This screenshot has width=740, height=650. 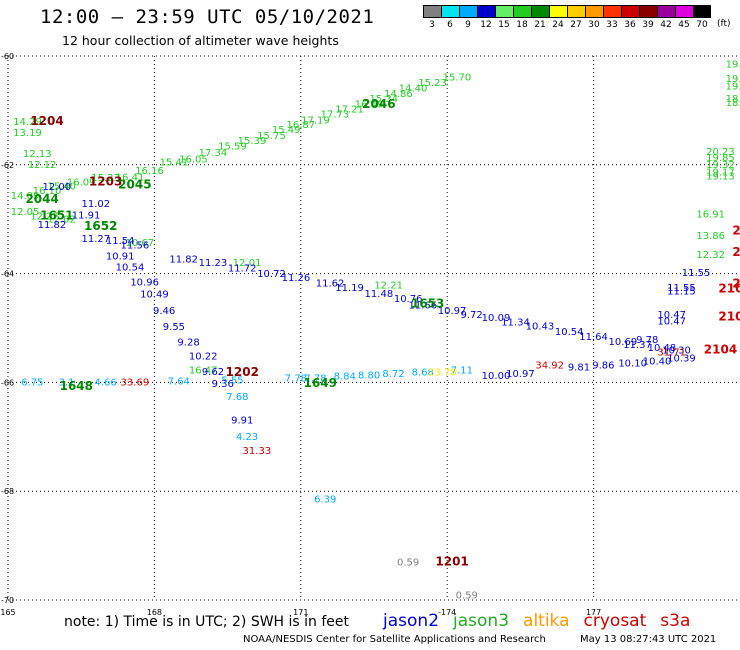 What do you see at coordinates (496, 376) in the screenshot?
I see `data-point-label: 10.00` at bounding box center [496, 376].